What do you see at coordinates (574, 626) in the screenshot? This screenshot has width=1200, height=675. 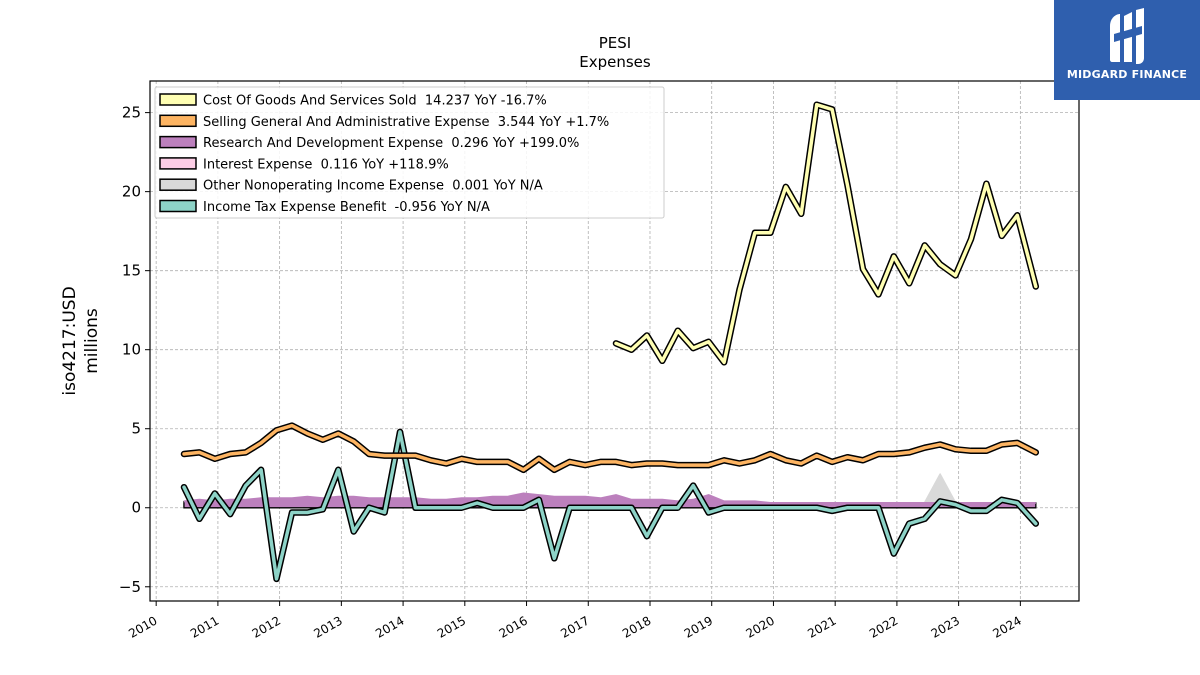 I see `x-tick-label: 2017` at bounding box center [574, 626].